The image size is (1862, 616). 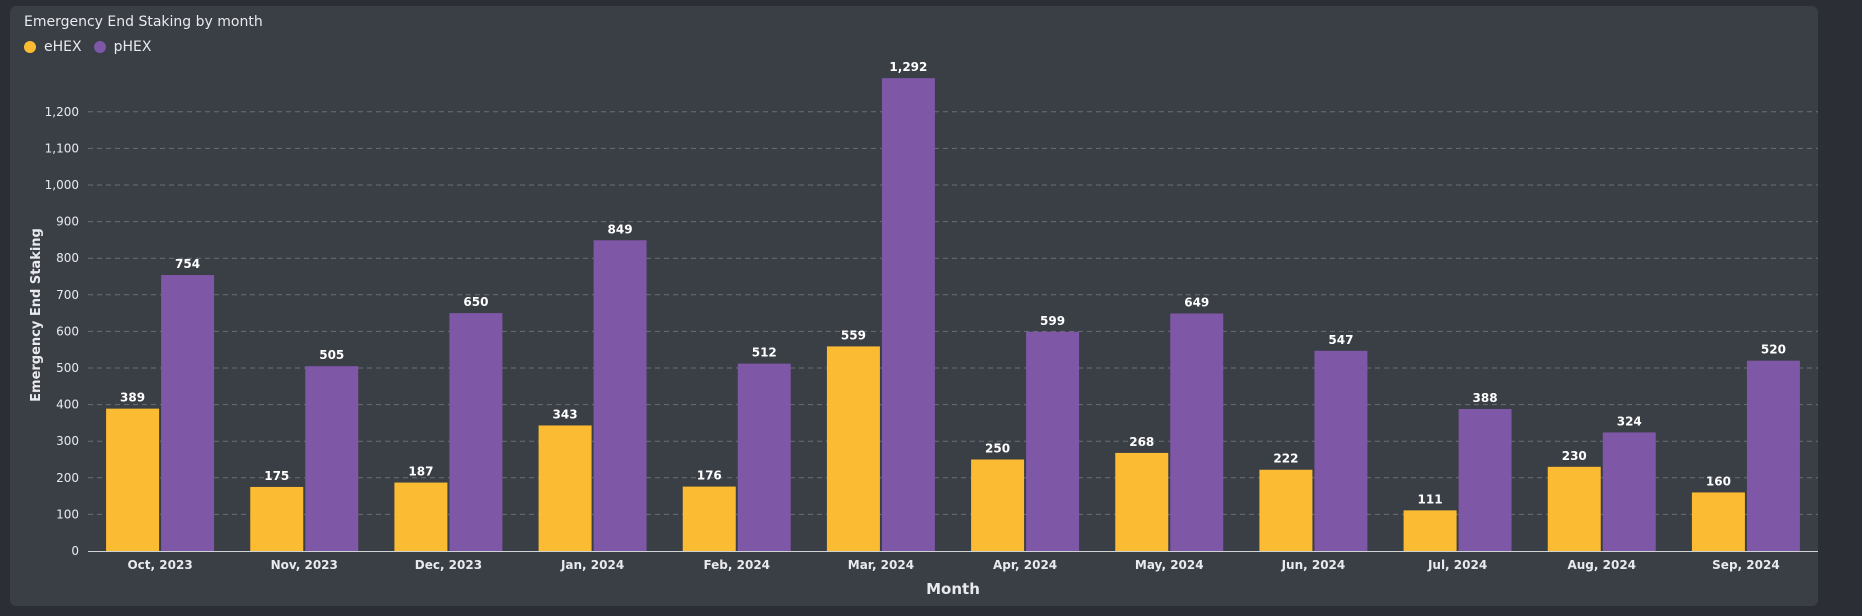 What do you see at coordinates (1340, 340) in the screenshot?
I see `data-label: 547` at bounding box center [1340, 340].